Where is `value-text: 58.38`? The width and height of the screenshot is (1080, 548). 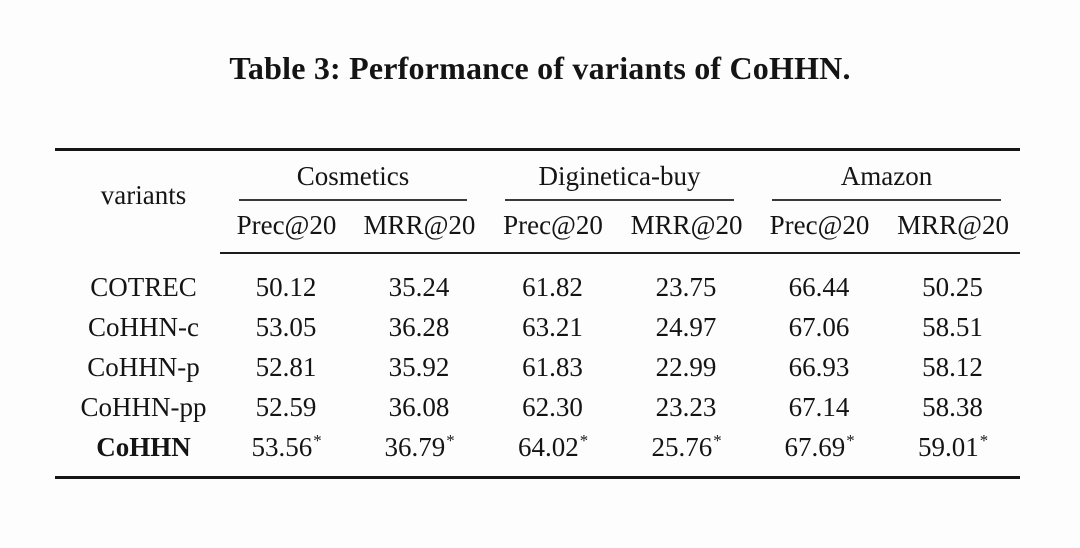
value-text: 58.38 is located at coordinates (952, 407).